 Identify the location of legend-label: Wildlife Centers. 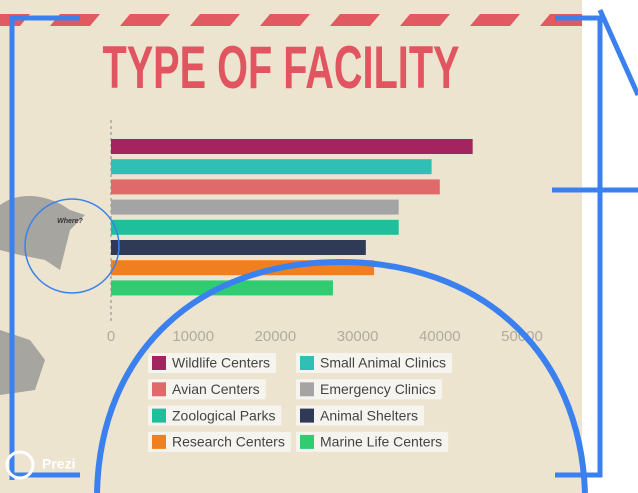
(221, 363).